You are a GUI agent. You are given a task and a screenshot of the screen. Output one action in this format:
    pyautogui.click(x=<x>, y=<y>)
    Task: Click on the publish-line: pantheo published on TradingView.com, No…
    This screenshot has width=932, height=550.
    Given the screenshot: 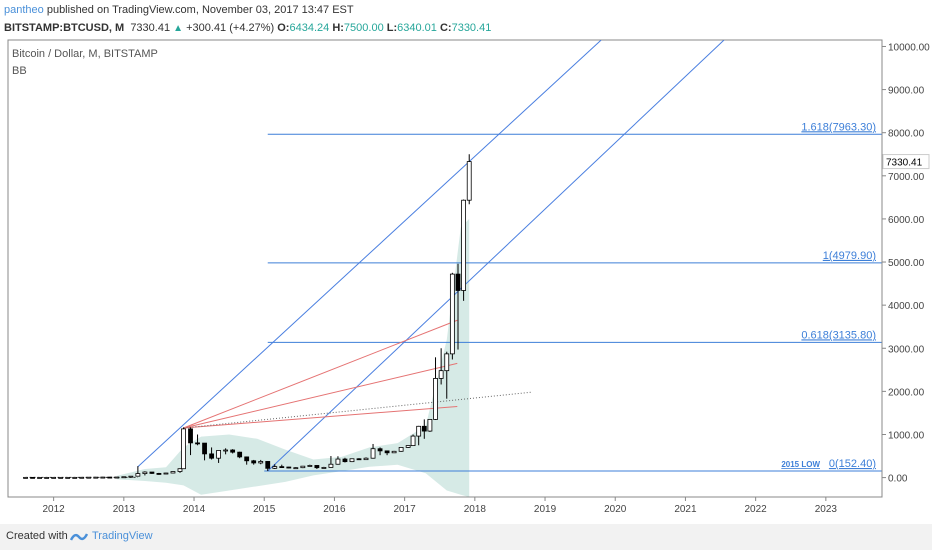 What is the action you would take?
    pyautogui.click(x=179, y=10)
    